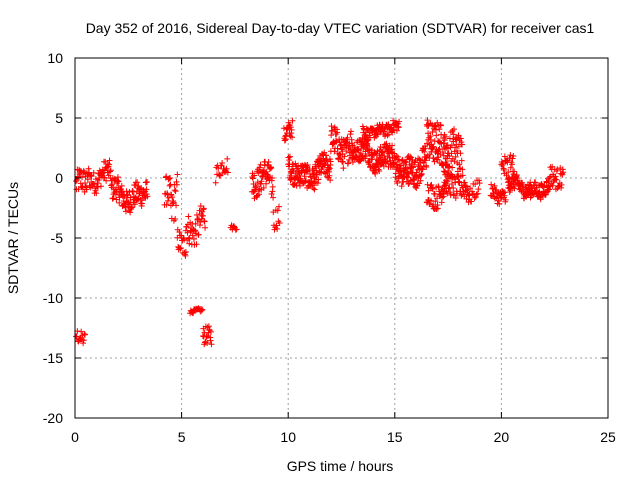 This screenshot has width=640, height=480. What do you see at coordinates (59, 118) in the screenshot?
I see `y-tick-label: 5` at bounding box center [59, 118].